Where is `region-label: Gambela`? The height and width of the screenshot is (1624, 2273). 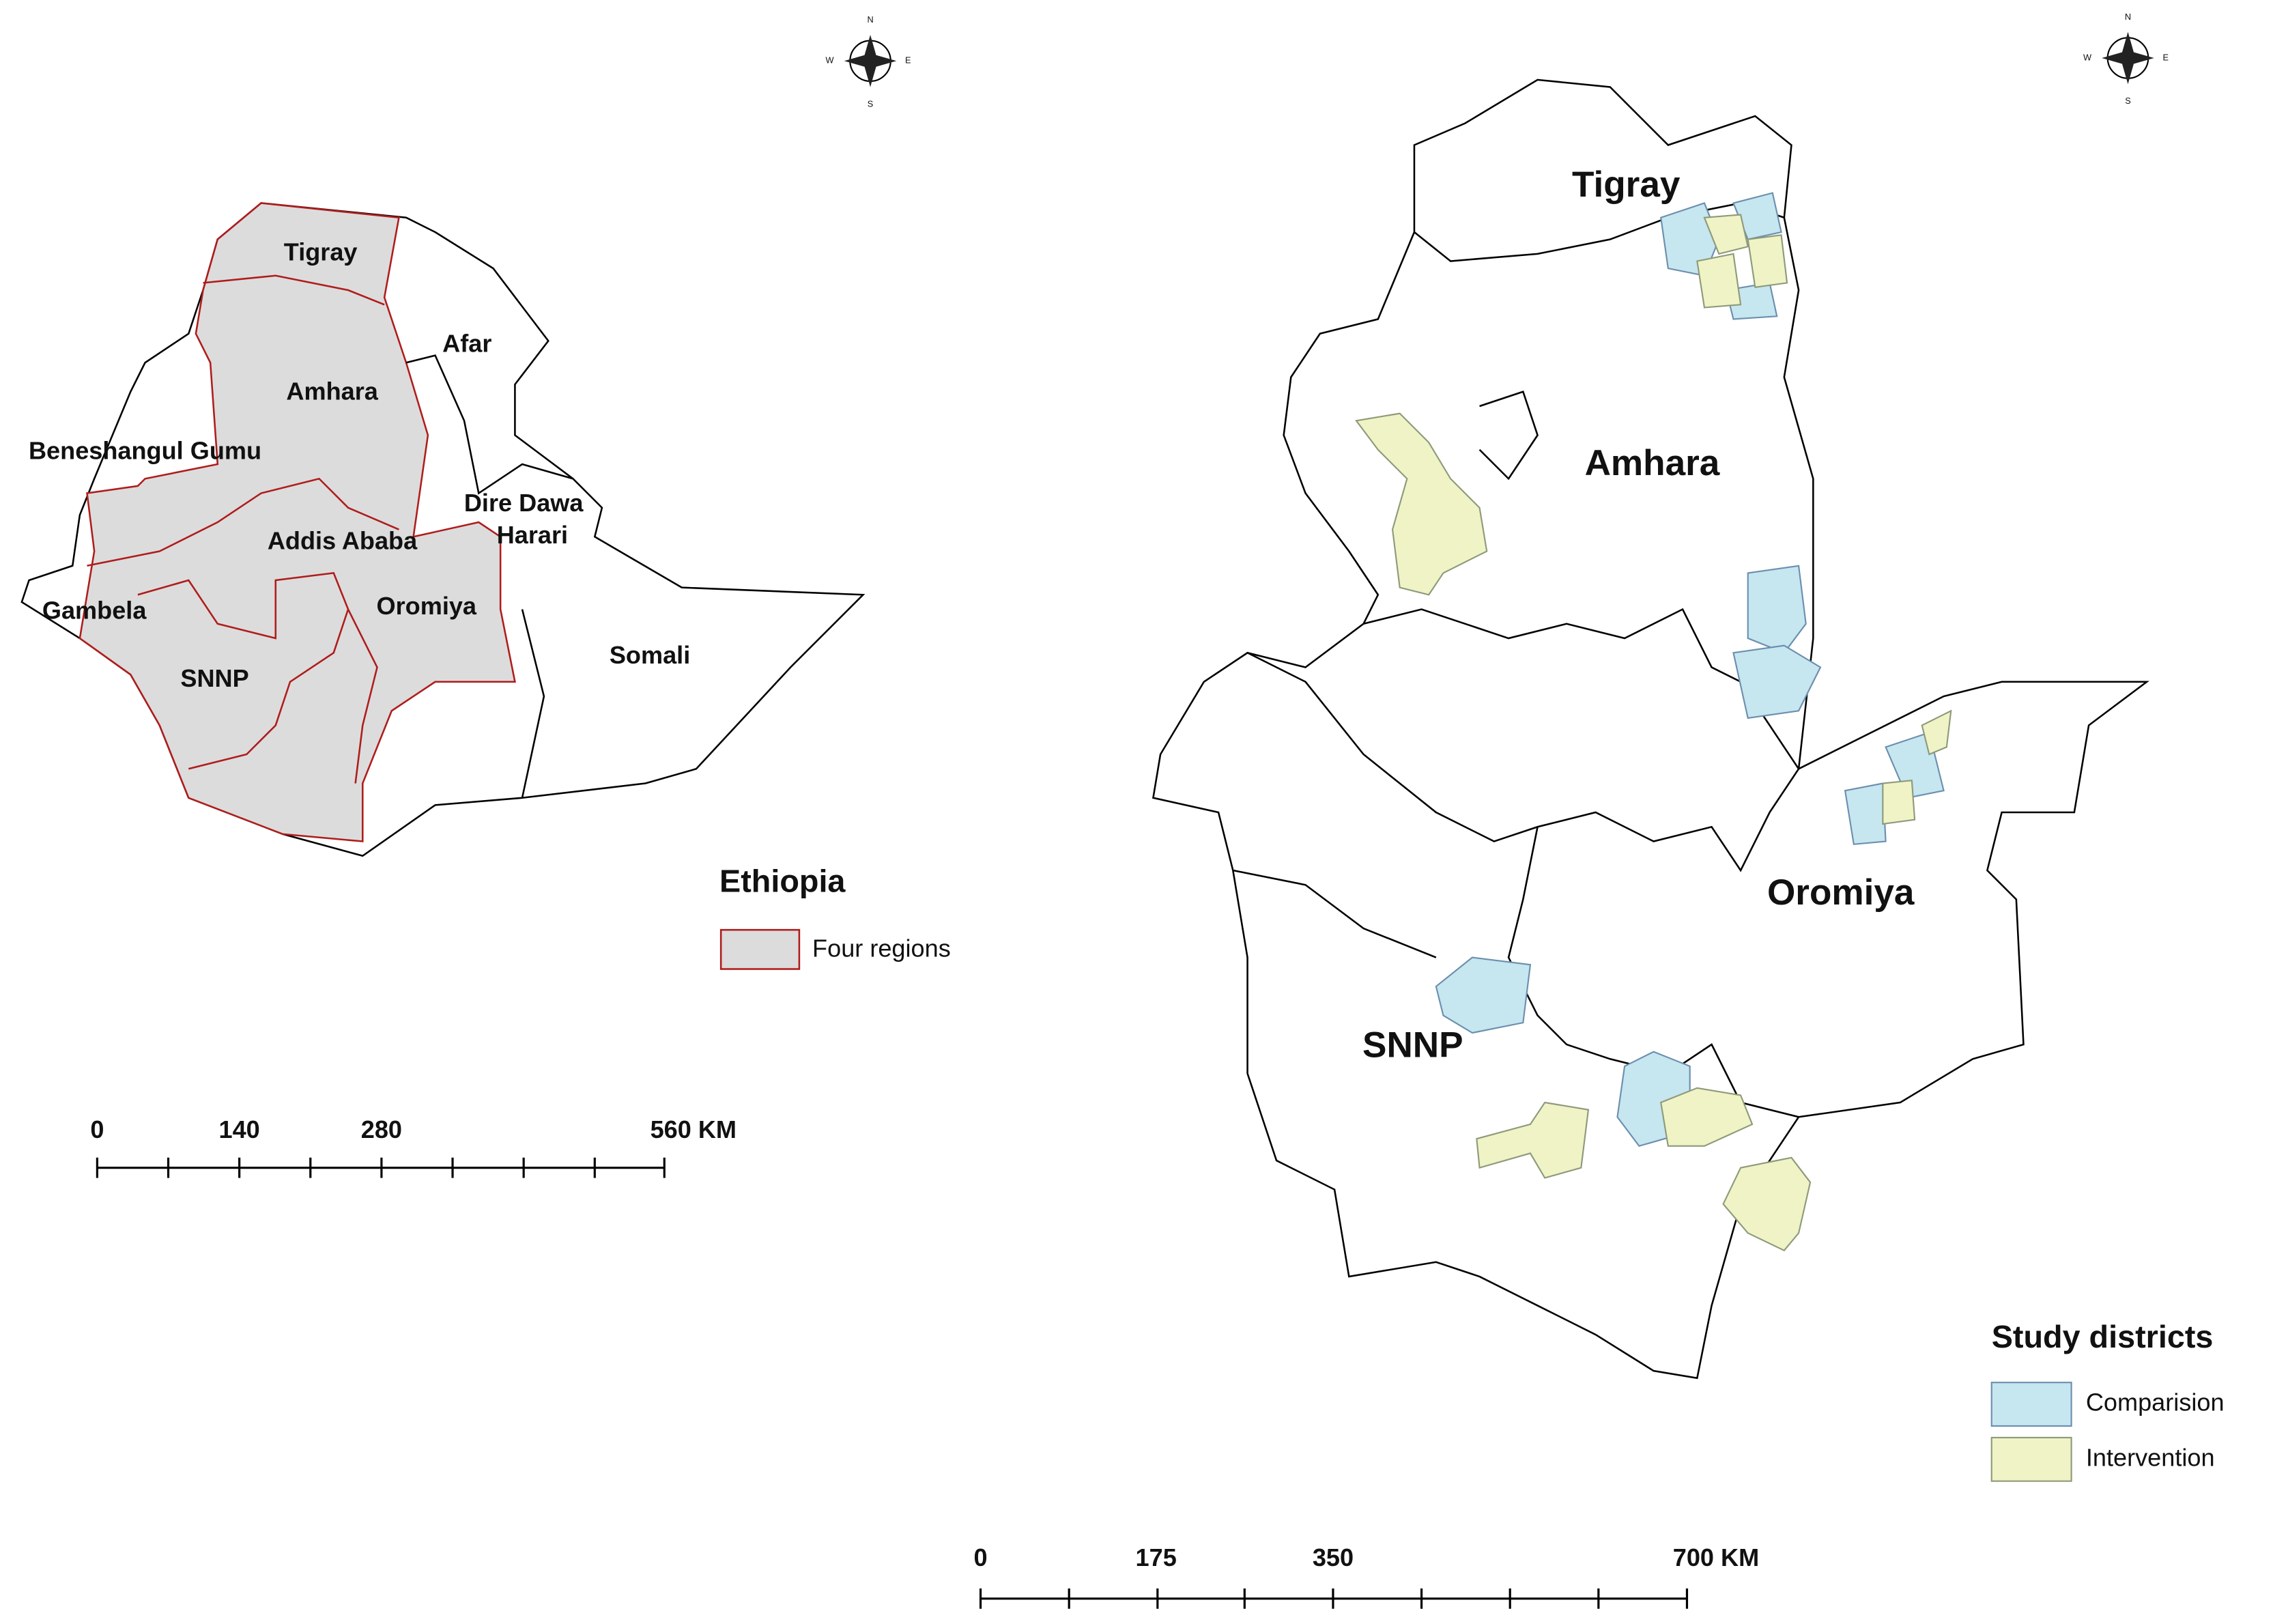
region-label: Gambela is located at coordinates (94, 610).